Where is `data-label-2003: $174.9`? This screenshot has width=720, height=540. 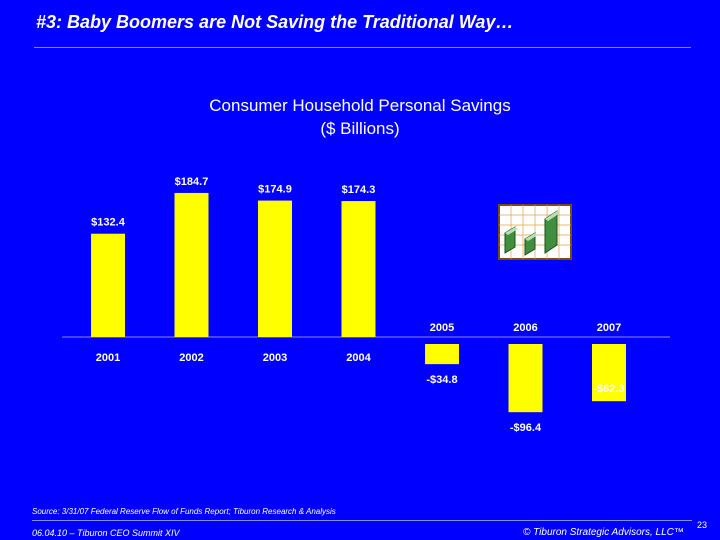
data-label-2003: $174.9 is located at coordinates (275, 190).